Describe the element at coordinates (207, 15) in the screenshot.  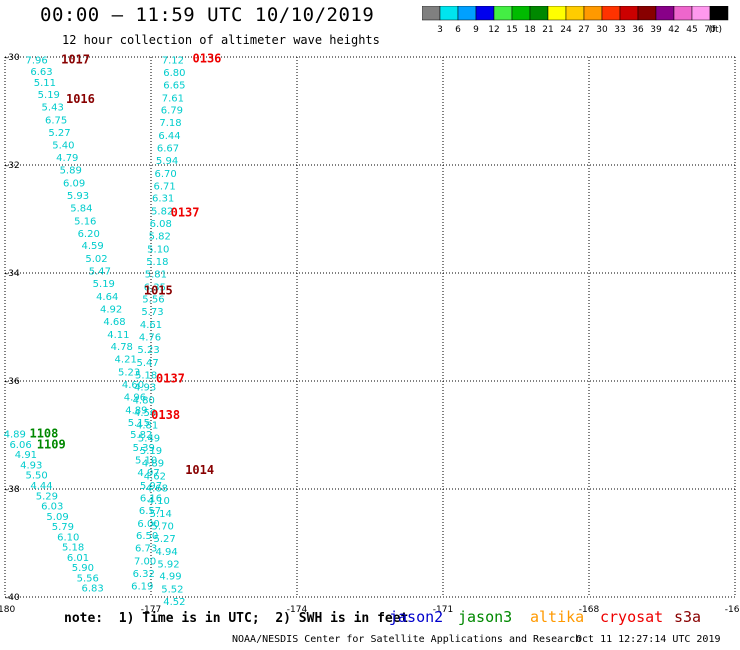
I see `chart-title: 00:00 – 11:59 UTC 10/10/2019` at that location.